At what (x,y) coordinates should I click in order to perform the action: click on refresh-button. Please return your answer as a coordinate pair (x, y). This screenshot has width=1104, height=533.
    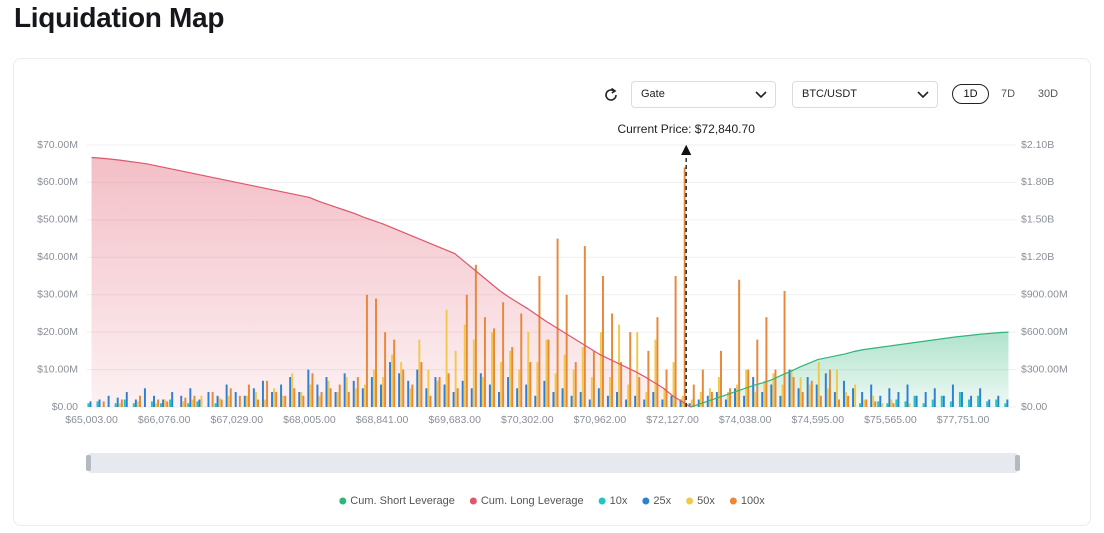
    Looking at the image, I should click on (611, 95).